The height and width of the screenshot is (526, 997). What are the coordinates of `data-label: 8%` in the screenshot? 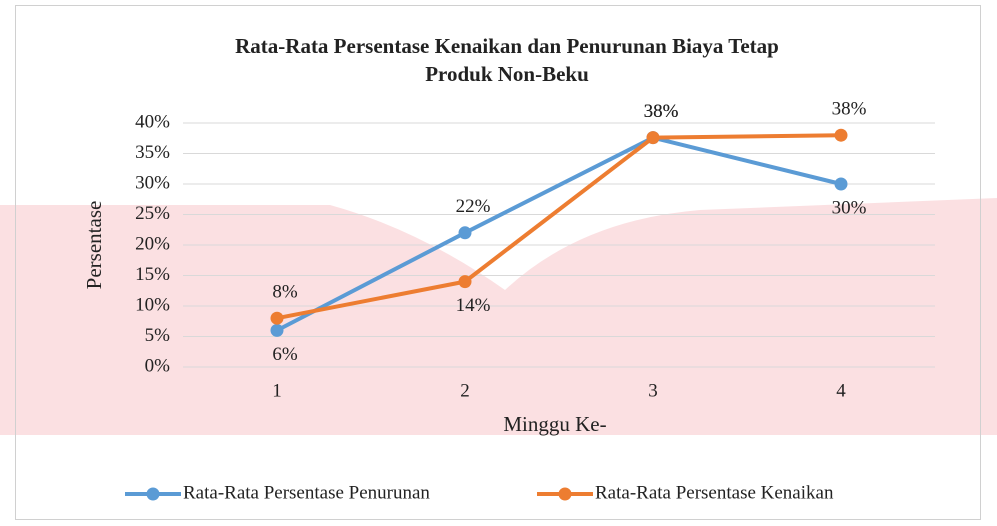 It's located at (285, 292).